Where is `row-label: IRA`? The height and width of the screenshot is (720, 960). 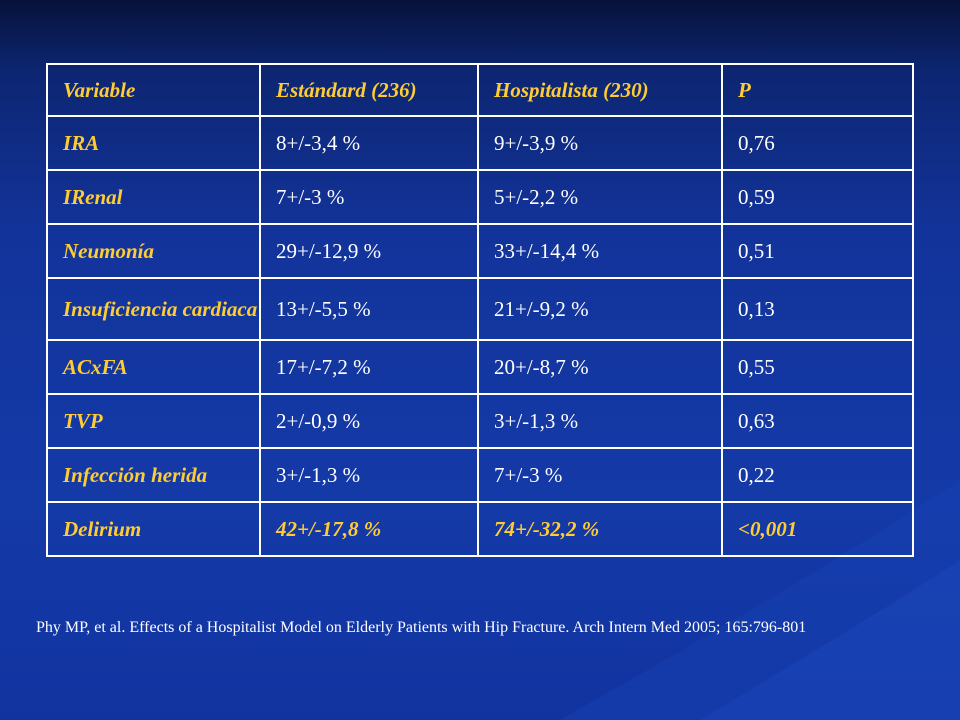
row-label: IRA is located at coordinates (153, 143).